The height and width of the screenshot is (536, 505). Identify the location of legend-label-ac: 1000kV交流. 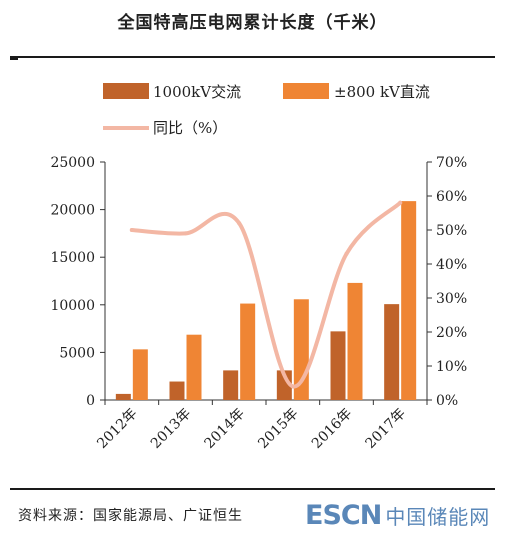
(197, 92).